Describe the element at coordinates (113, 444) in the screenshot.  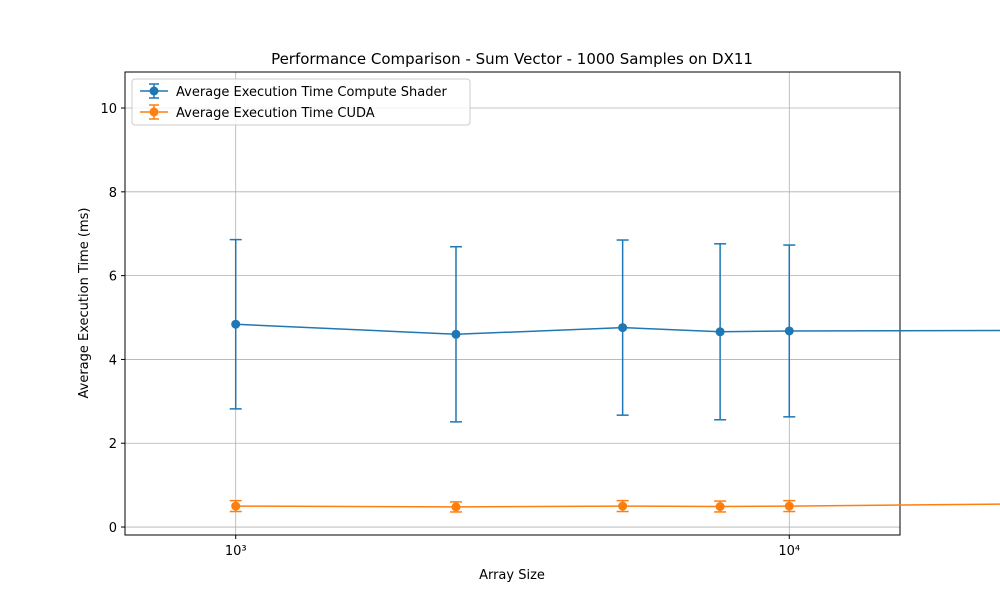
I see `y-tick-label: 2` at that location.